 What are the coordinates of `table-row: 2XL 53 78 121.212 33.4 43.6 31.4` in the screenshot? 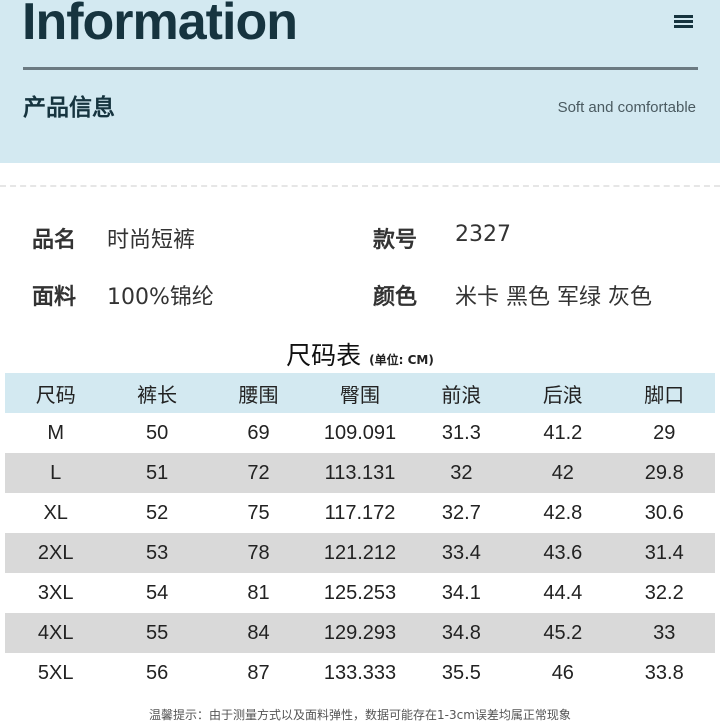 It's located at (360, 553).